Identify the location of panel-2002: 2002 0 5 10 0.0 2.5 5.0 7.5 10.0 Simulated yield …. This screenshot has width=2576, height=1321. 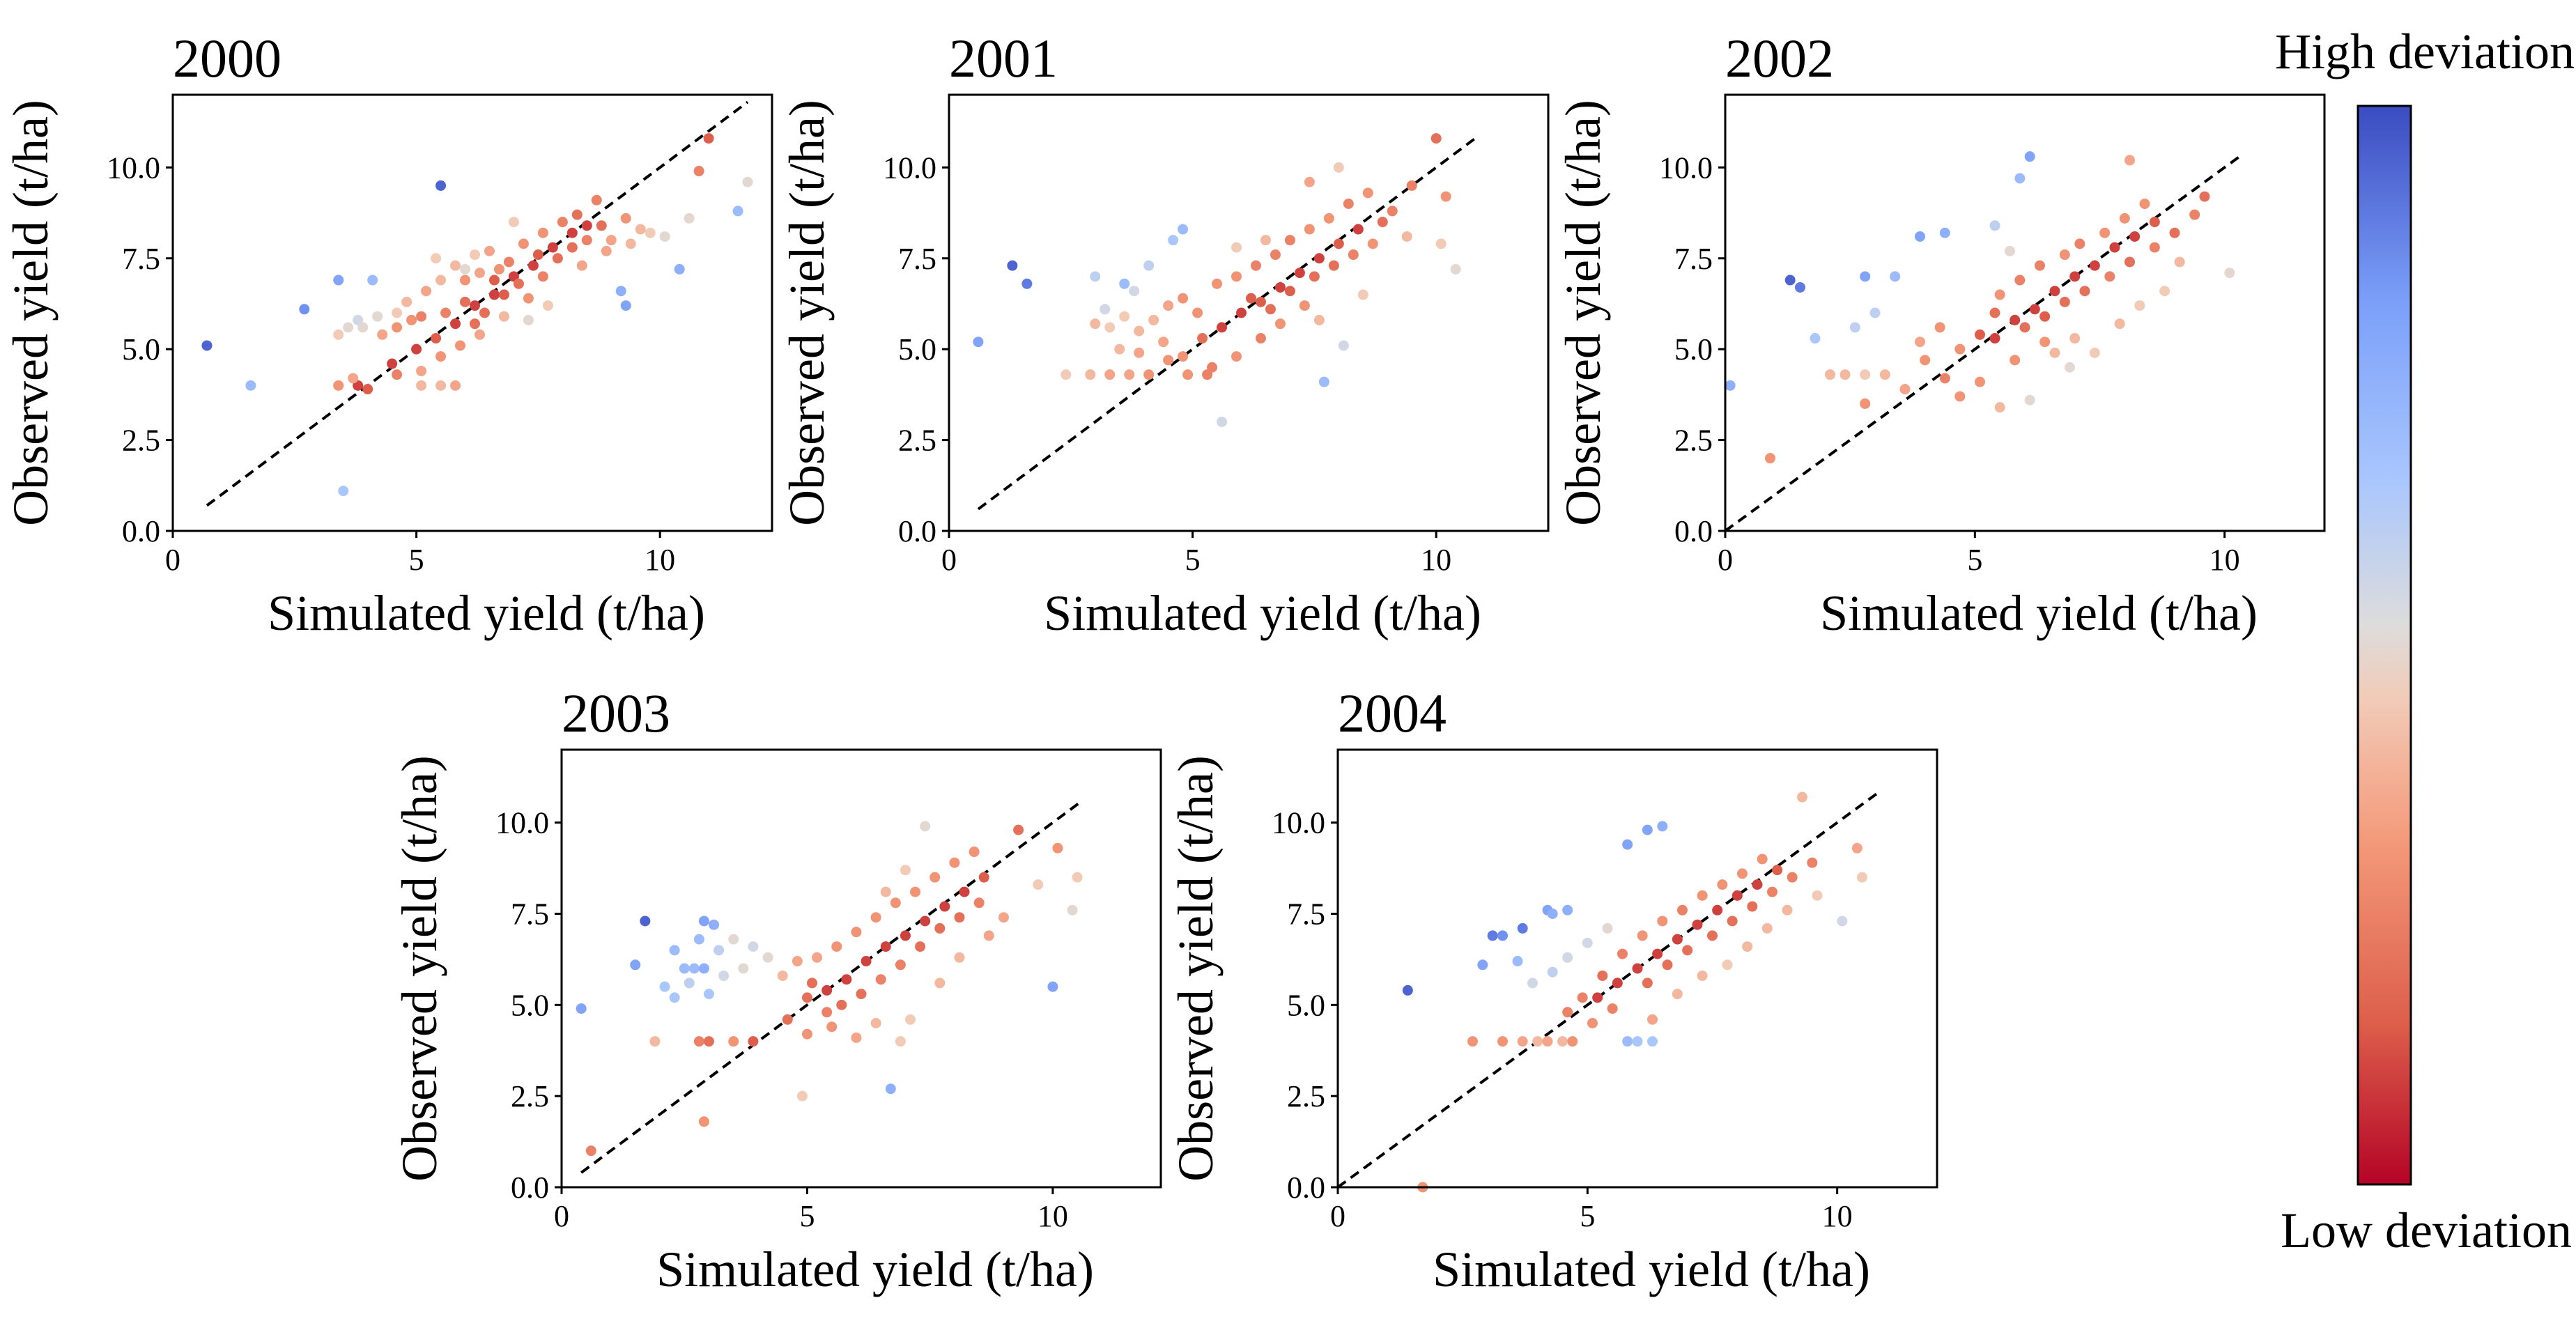
(1940, 334).